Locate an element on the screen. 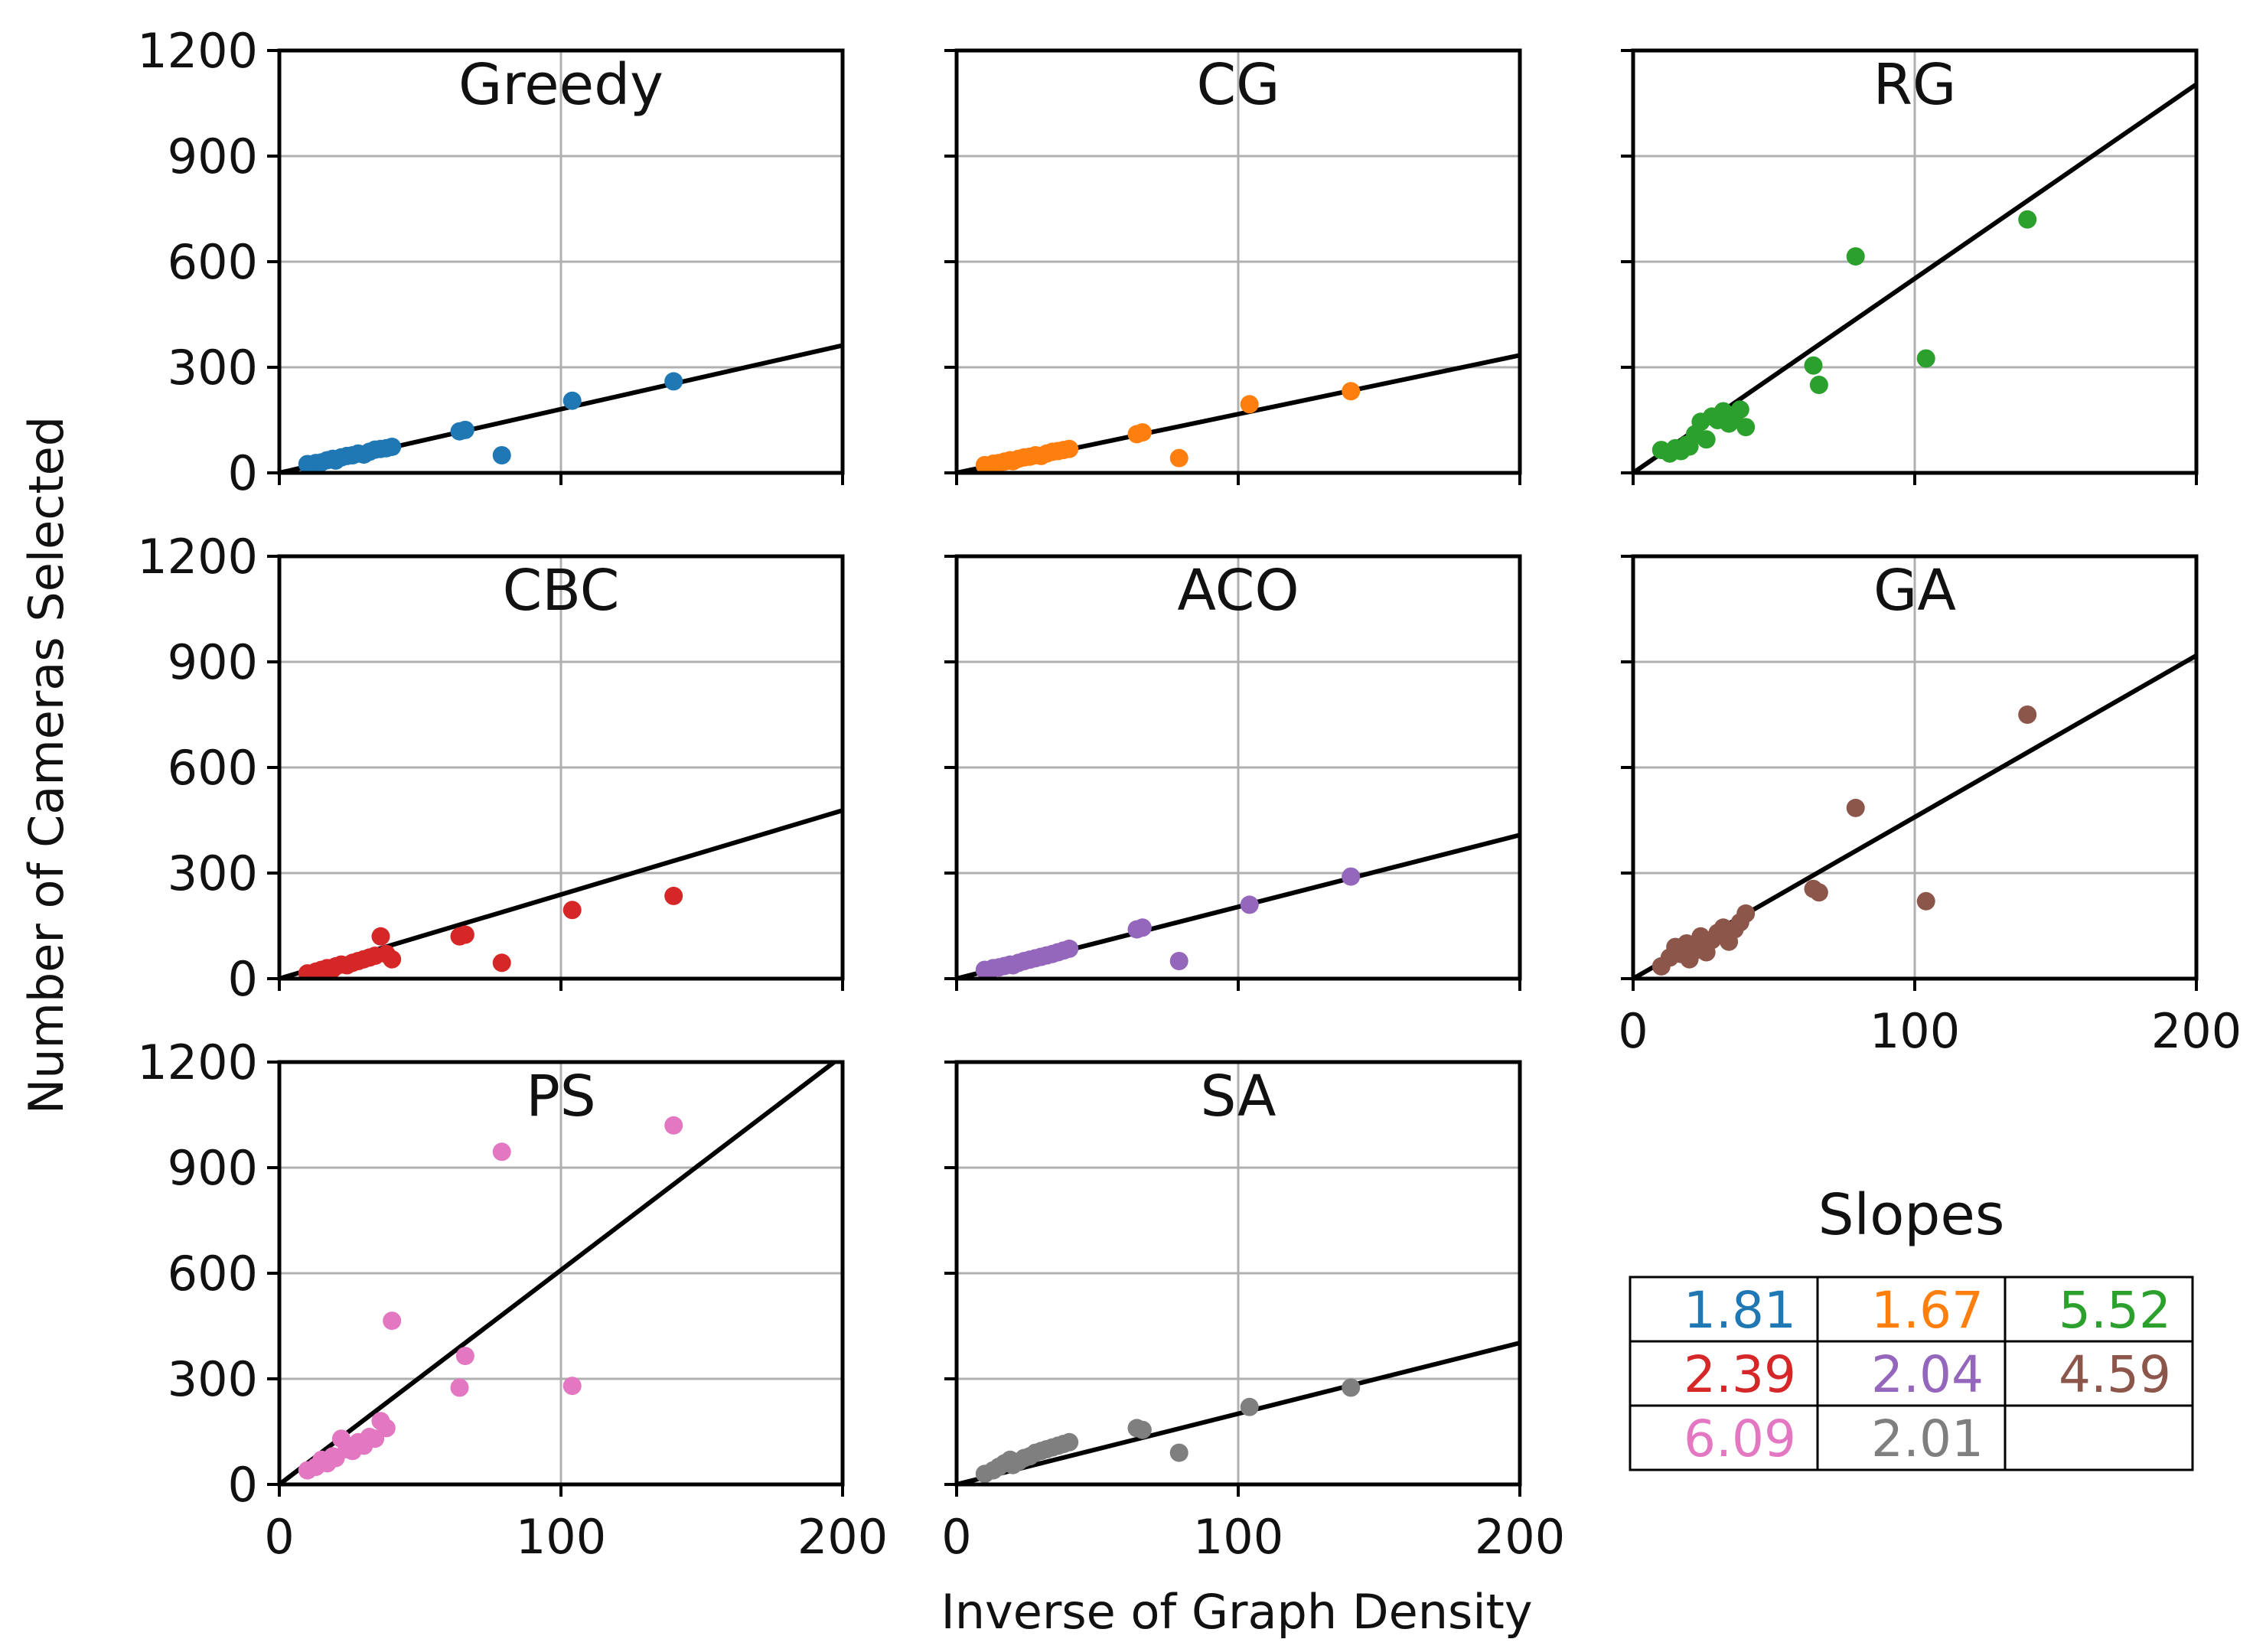  slopes-table-value: 2.39 is located at coordinates (1740, 1375).